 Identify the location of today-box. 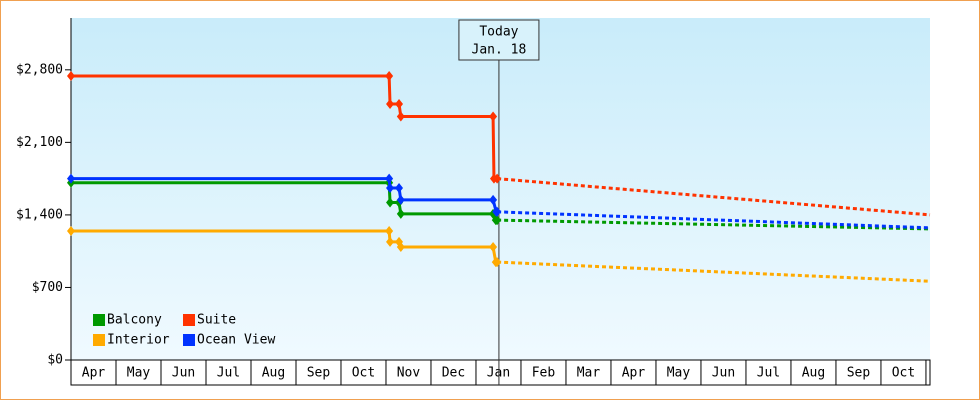
(499, 40).